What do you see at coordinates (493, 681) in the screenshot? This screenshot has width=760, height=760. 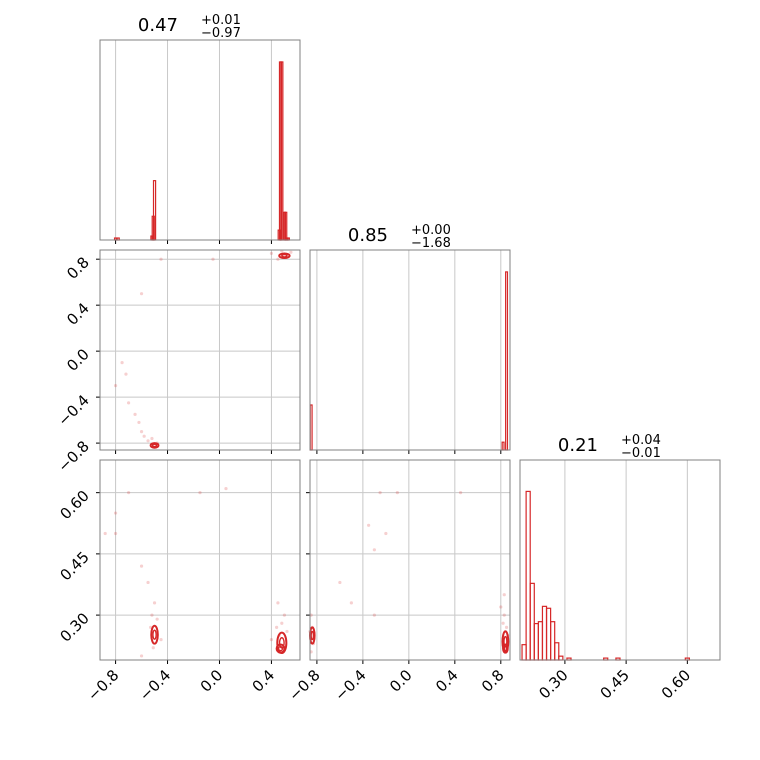 I see `x-tick-label-1-4: 0.8` at bounding box center [493, 681].